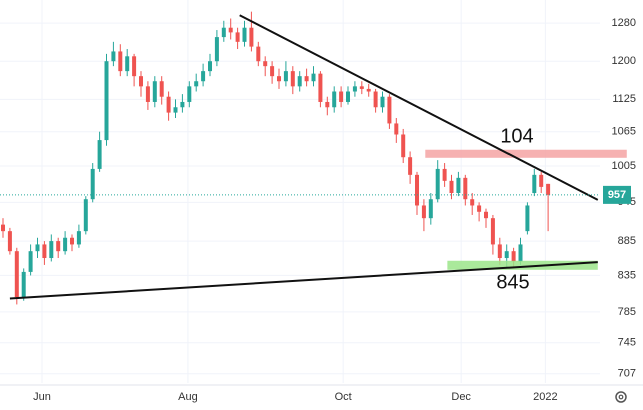 This screenshot has height=410, width=643. What do you see at coordinates (545, 397) in the screenshot?
I see `x-tick-label: 2022` at bounding box center [545, 397].